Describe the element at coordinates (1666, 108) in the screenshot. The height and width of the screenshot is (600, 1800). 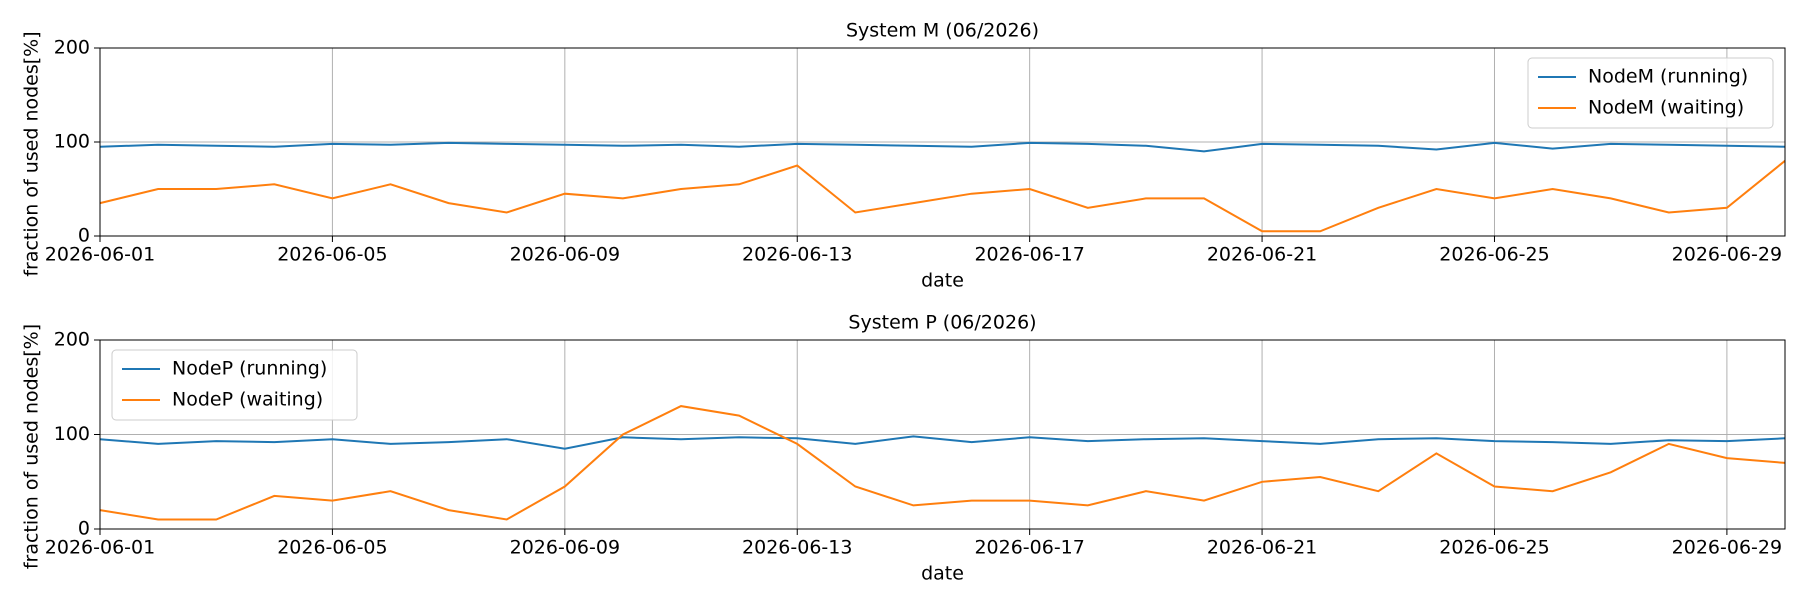
I see `legend-label: NodeM (waiting)` at that location.